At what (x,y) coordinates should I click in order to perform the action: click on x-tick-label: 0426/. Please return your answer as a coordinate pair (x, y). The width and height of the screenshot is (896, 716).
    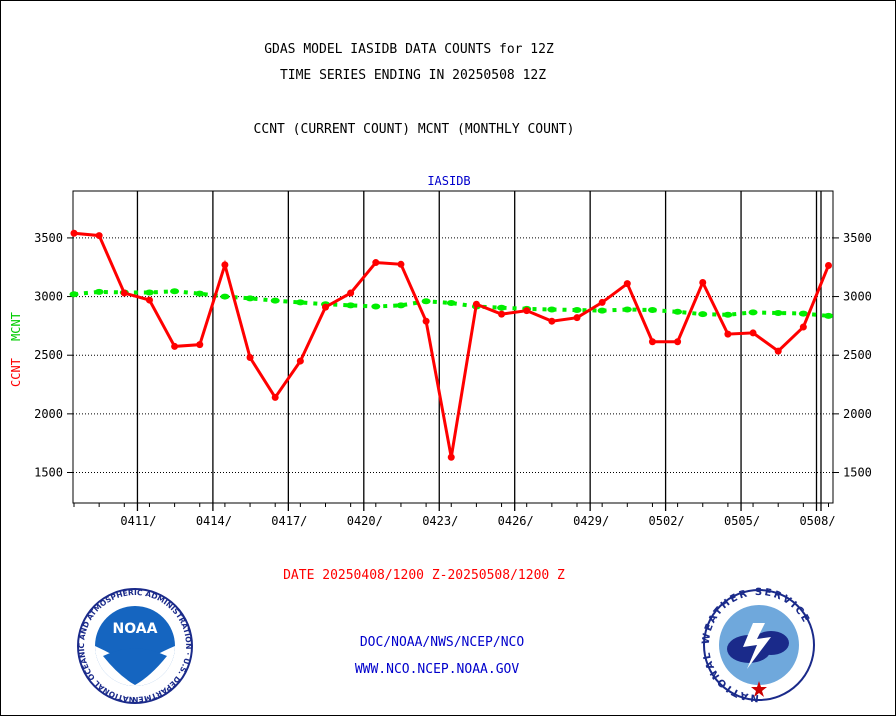
    Looking at the image, I should click on (516, 521).